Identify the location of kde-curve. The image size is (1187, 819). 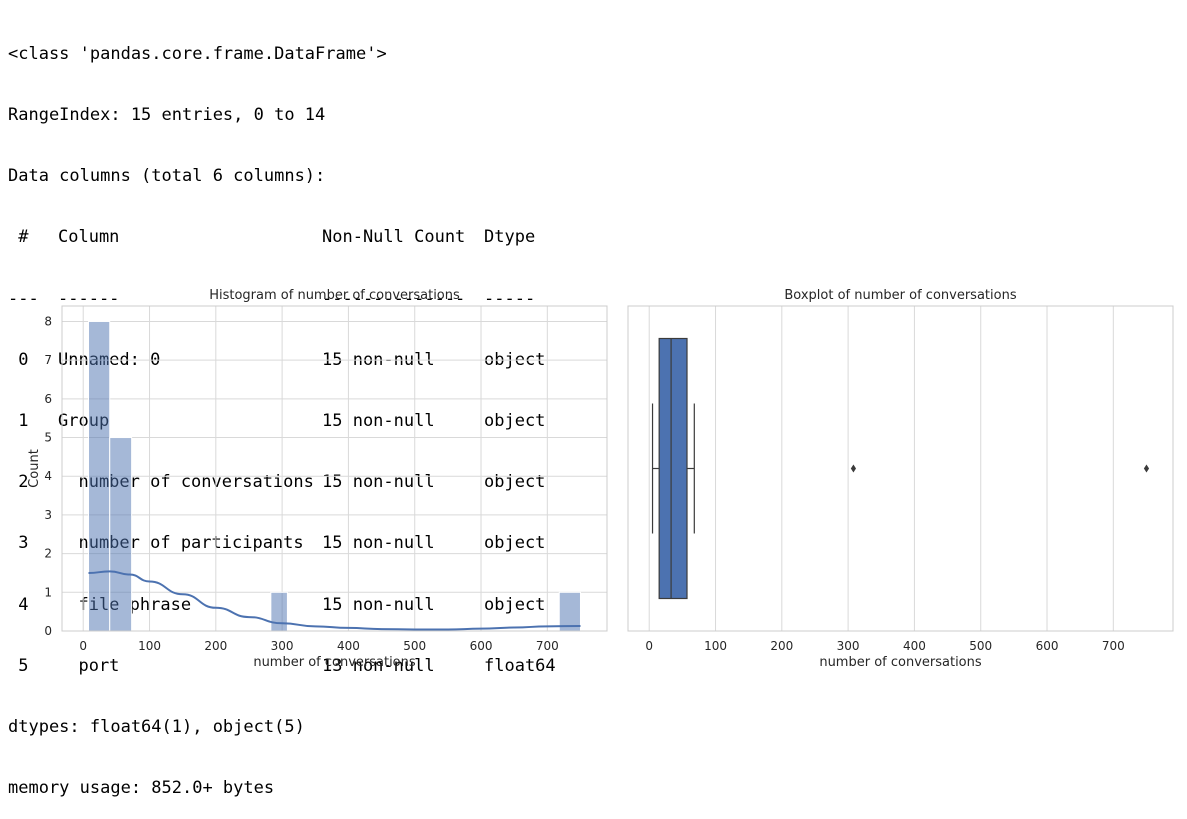
(334, 600).